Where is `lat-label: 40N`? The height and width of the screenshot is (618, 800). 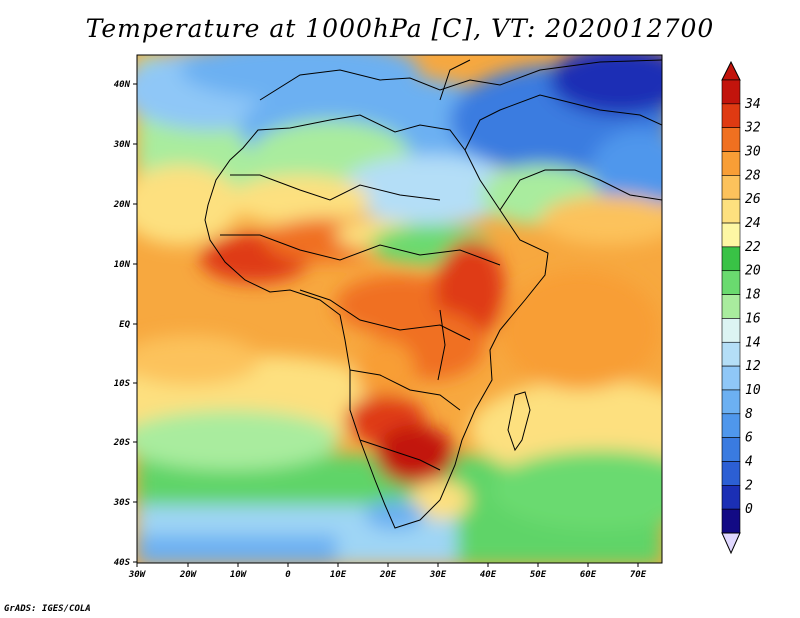 lat-label: 40N is located at coordinates (122, 85).